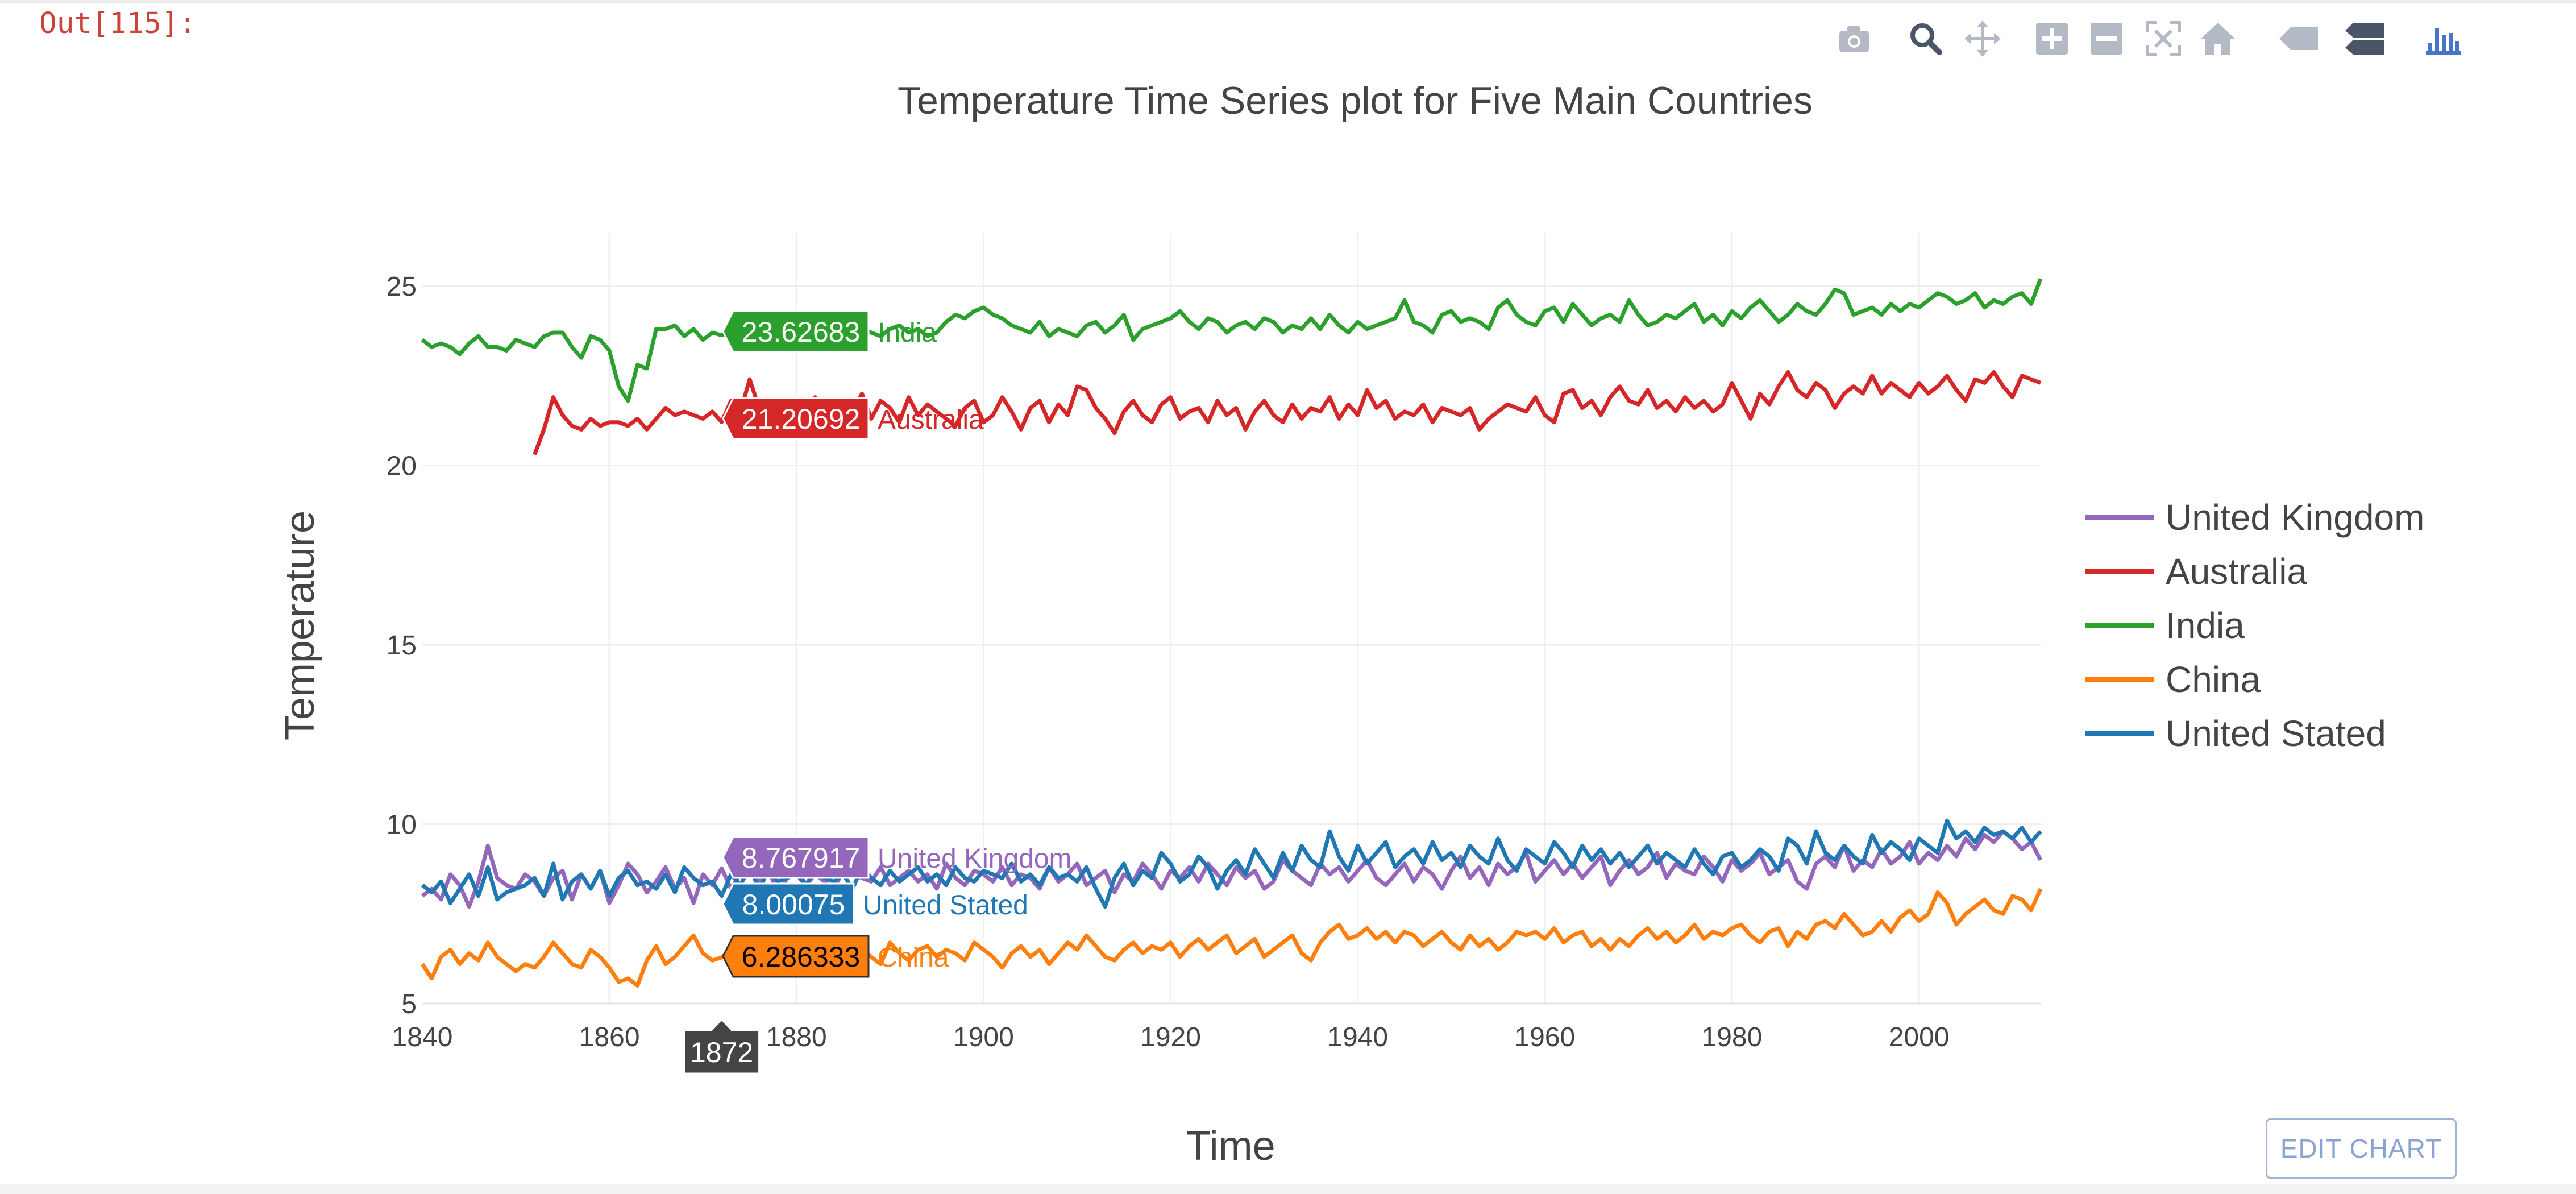 The image size is (2576, 1194). What do you see at coordinates (402, 646) in the screenshot?
I see `y-tick-label: 15` at bounding box center [402, 646].